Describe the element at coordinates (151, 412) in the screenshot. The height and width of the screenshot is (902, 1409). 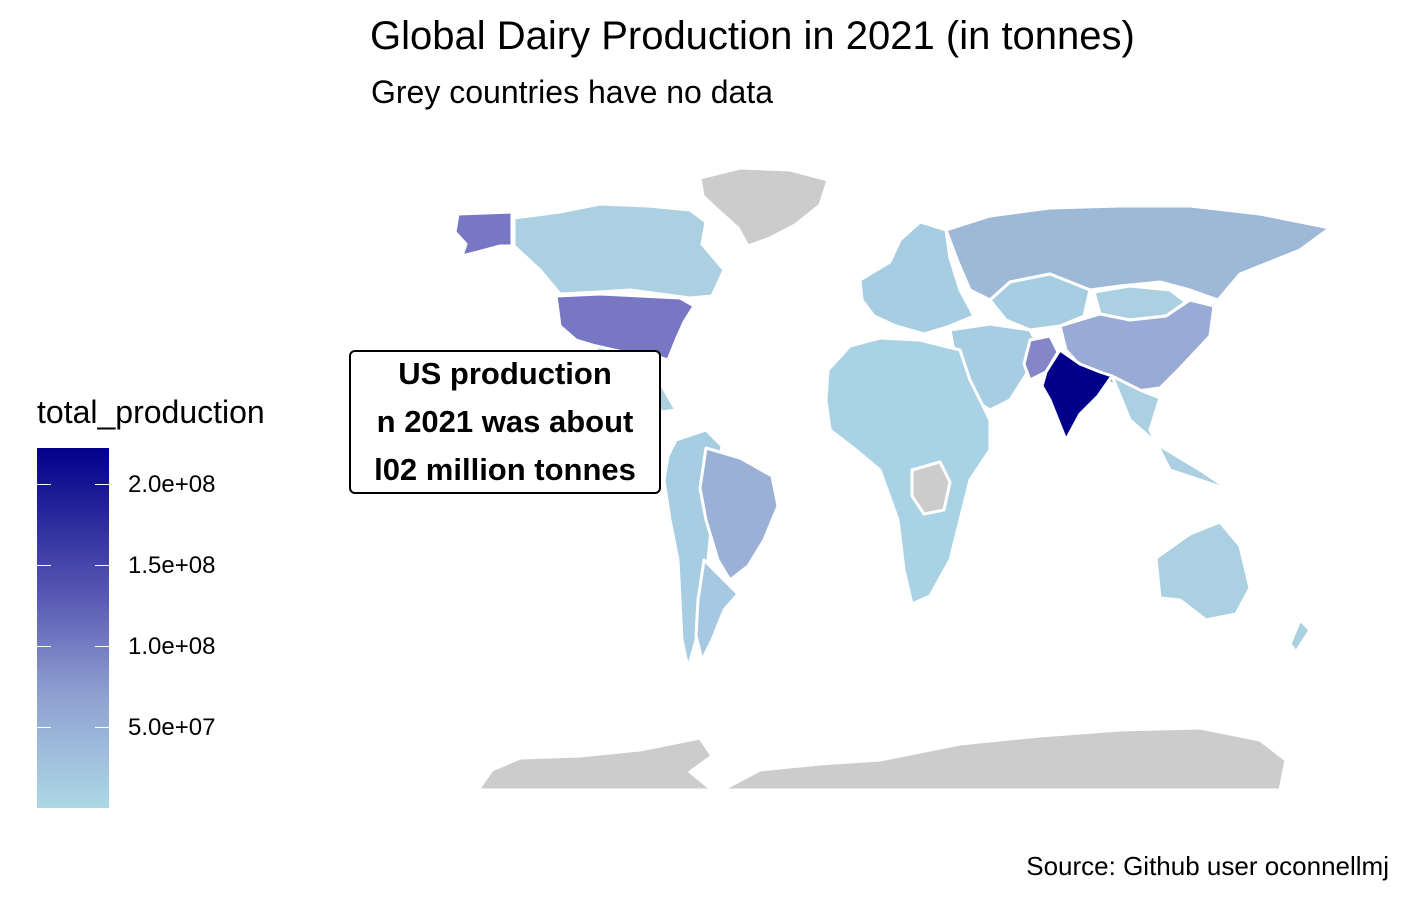
I see `legend-title: total_production` at that location.